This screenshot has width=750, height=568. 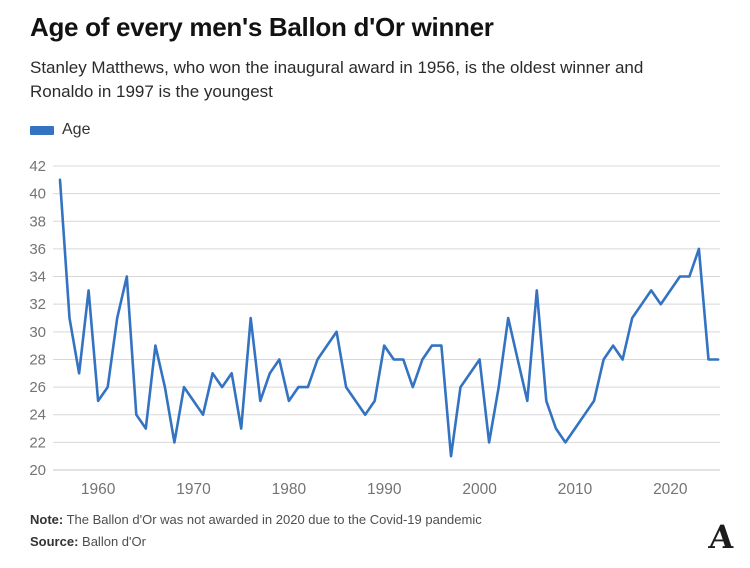 What do you see at coordinates (37, 332) in the screenshot?
I see `svg-text: 30` at bounding box center [37, 332].